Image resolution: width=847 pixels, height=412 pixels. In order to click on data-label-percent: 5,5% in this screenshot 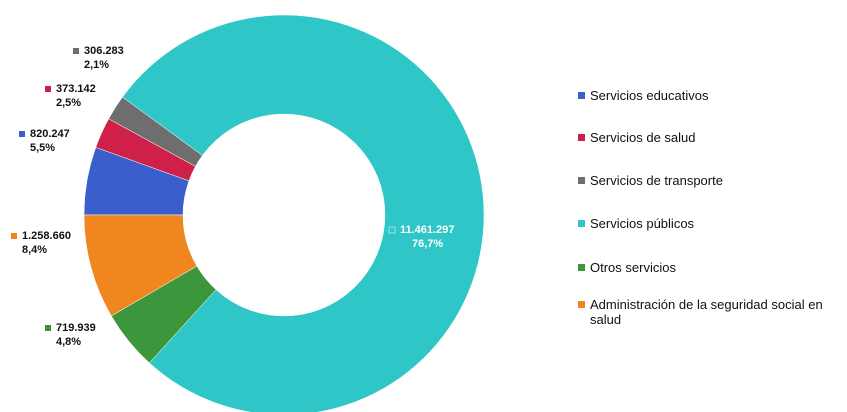, I will do `click(42, 148)`.